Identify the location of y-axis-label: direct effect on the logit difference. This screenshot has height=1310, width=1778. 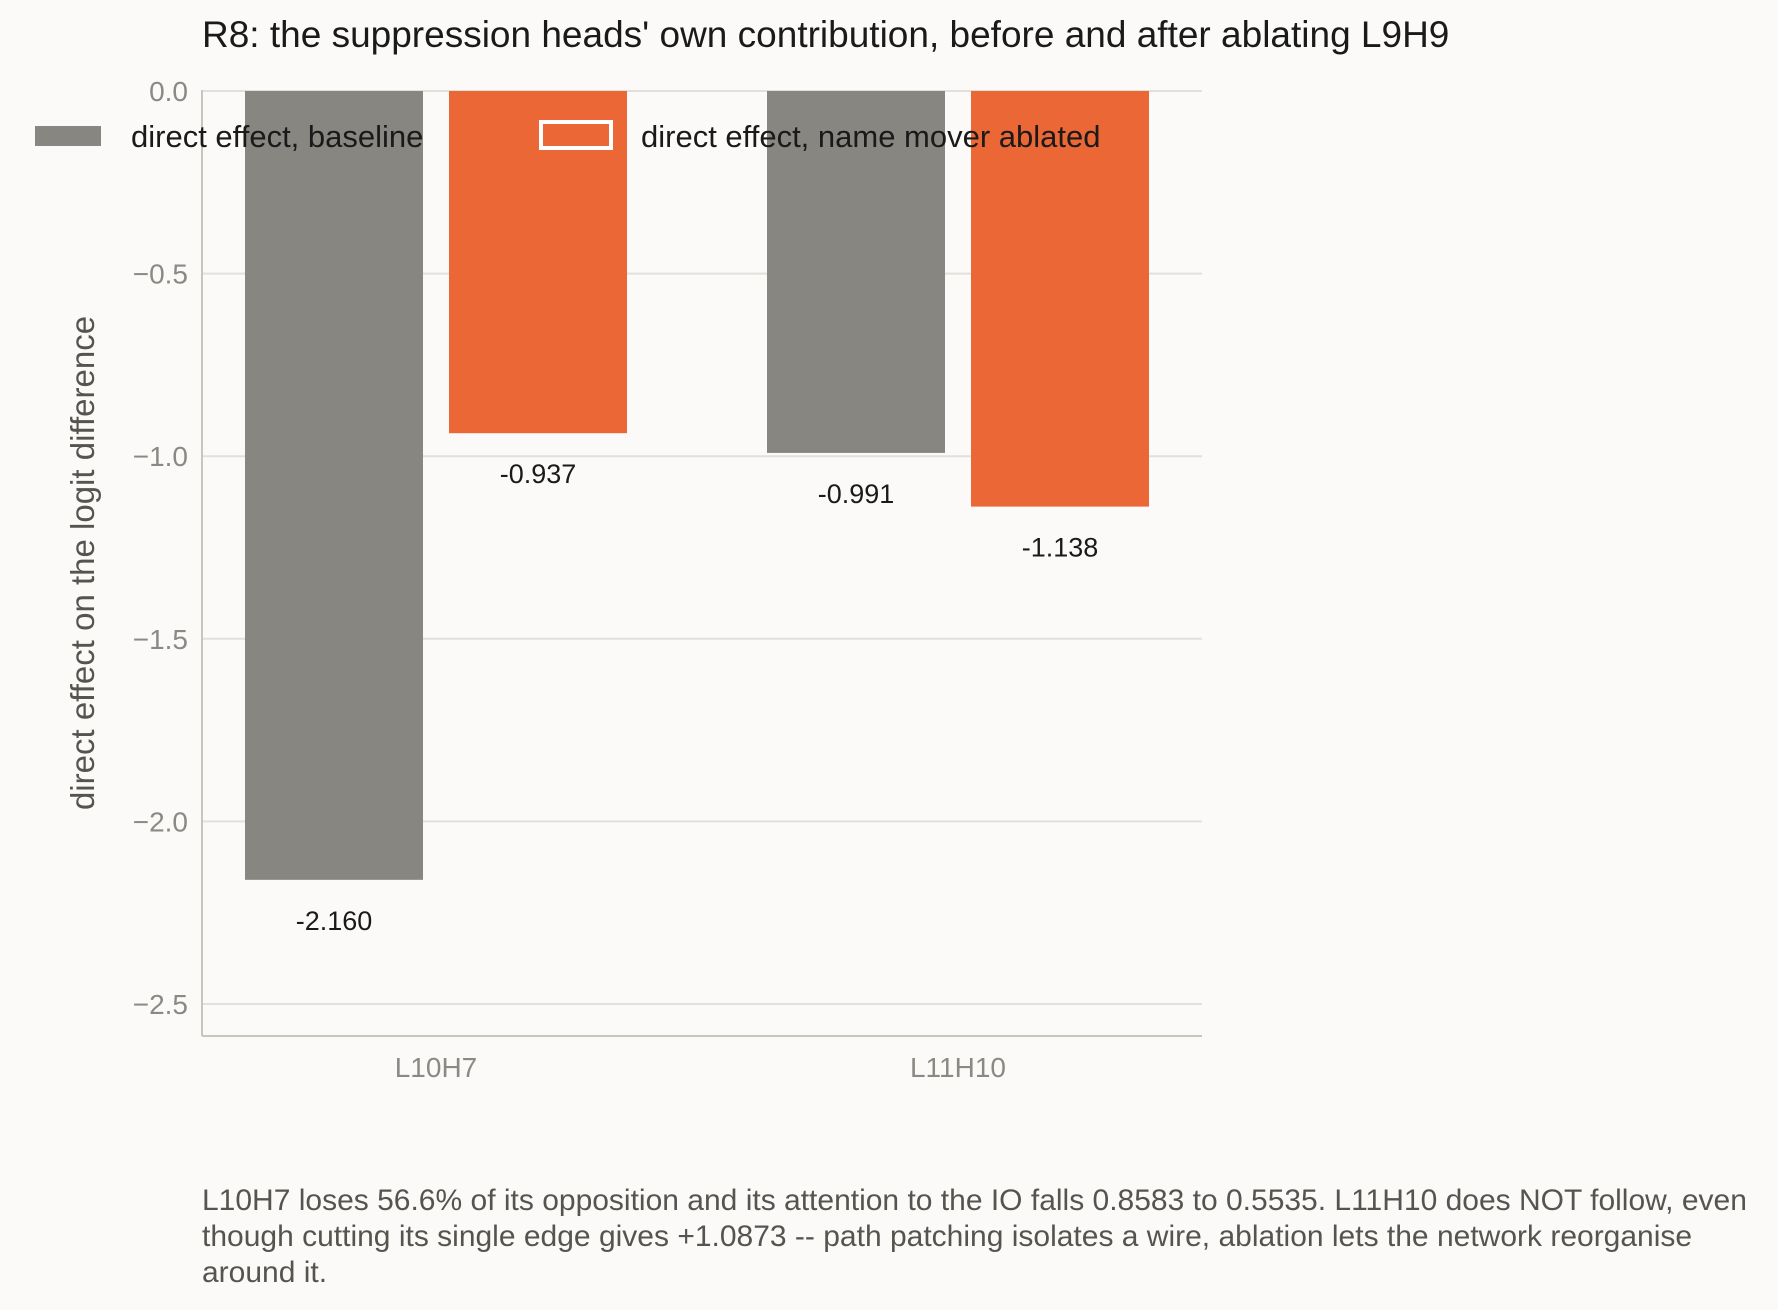
(82, 563).